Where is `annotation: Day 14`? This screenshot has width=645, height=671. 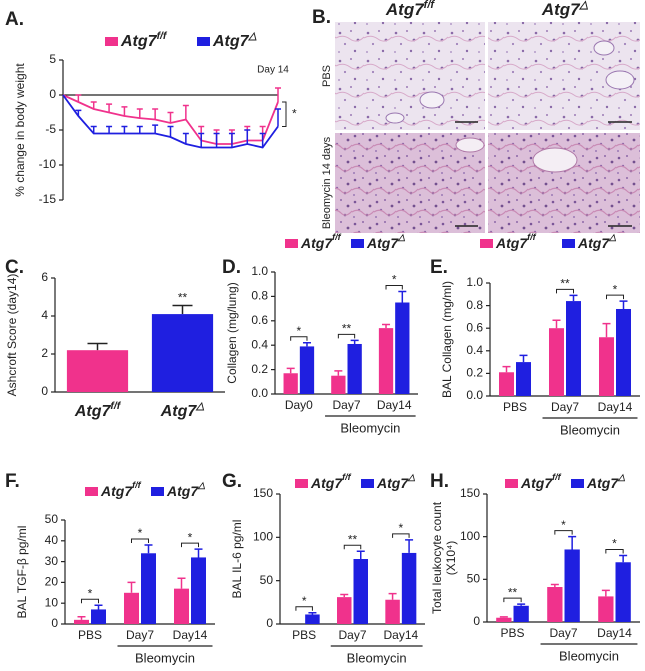 annotation: Day 14 is located at coordinates (273, 70).